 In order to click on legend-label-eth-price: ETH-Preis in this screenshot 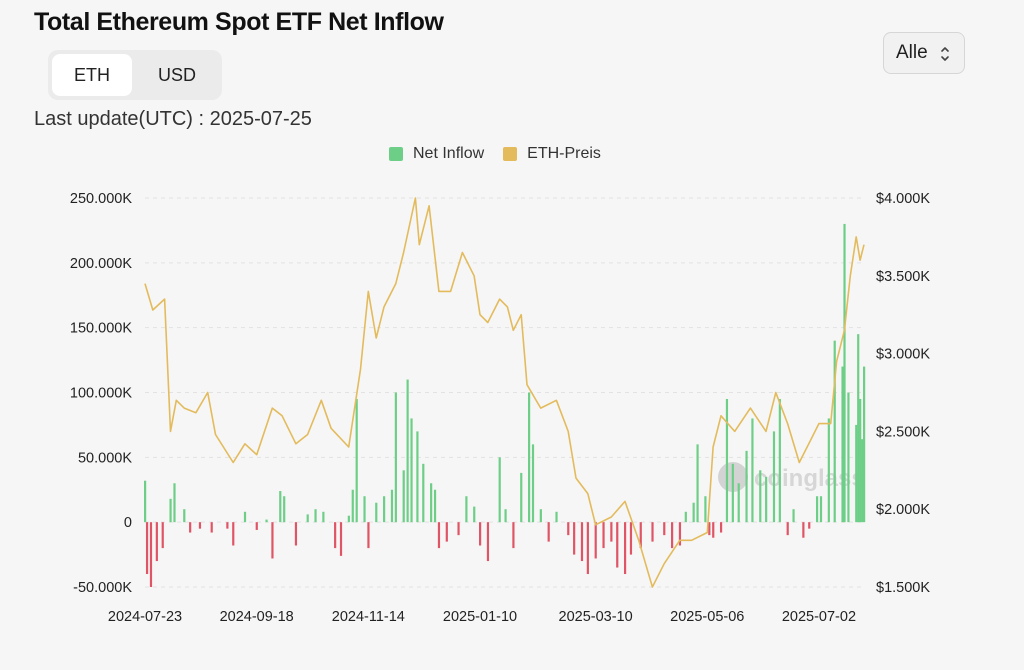, I will do `click(564, 153)`.